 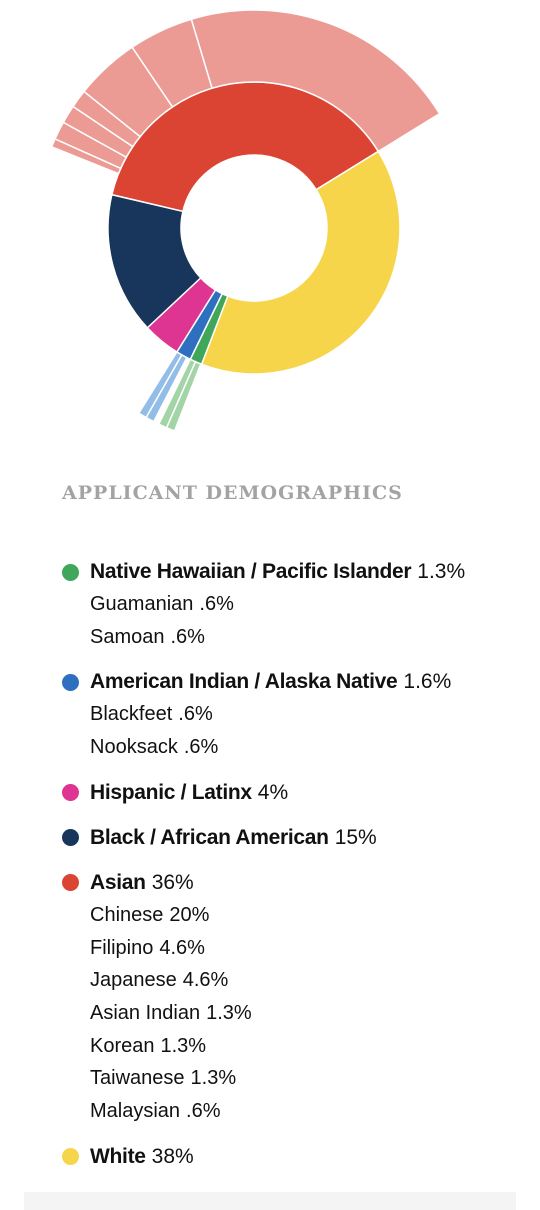 What do you see at coordinates (118, 882) in the screenshot?
I see `legend-group-name: Asian` at bounding box center [118, 882].